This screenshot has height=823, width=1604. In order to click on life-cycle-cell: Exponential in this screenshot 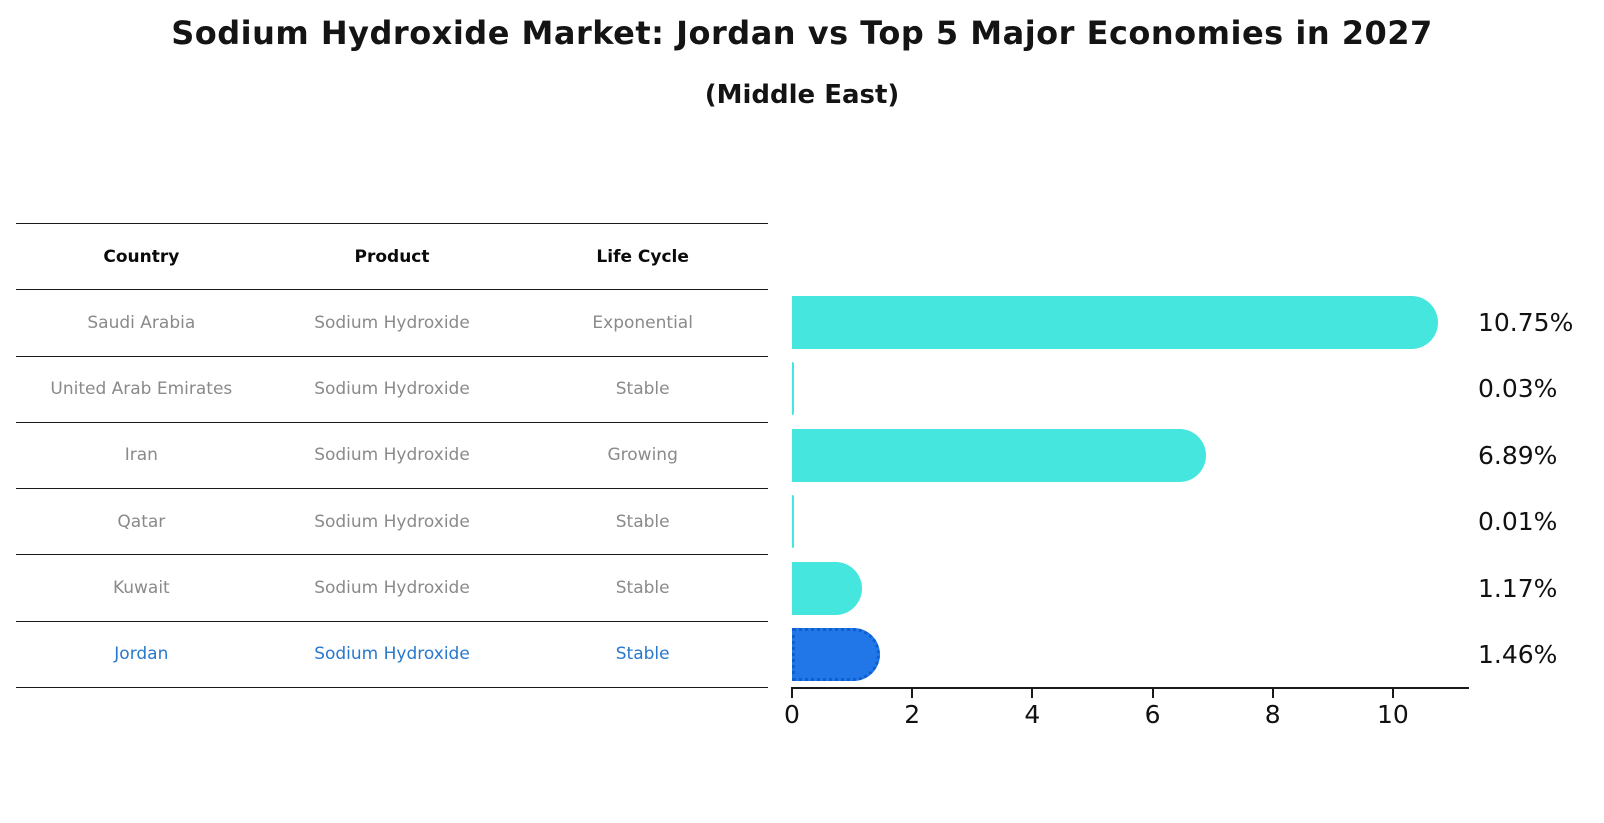, I will do `click(642, 322)`.